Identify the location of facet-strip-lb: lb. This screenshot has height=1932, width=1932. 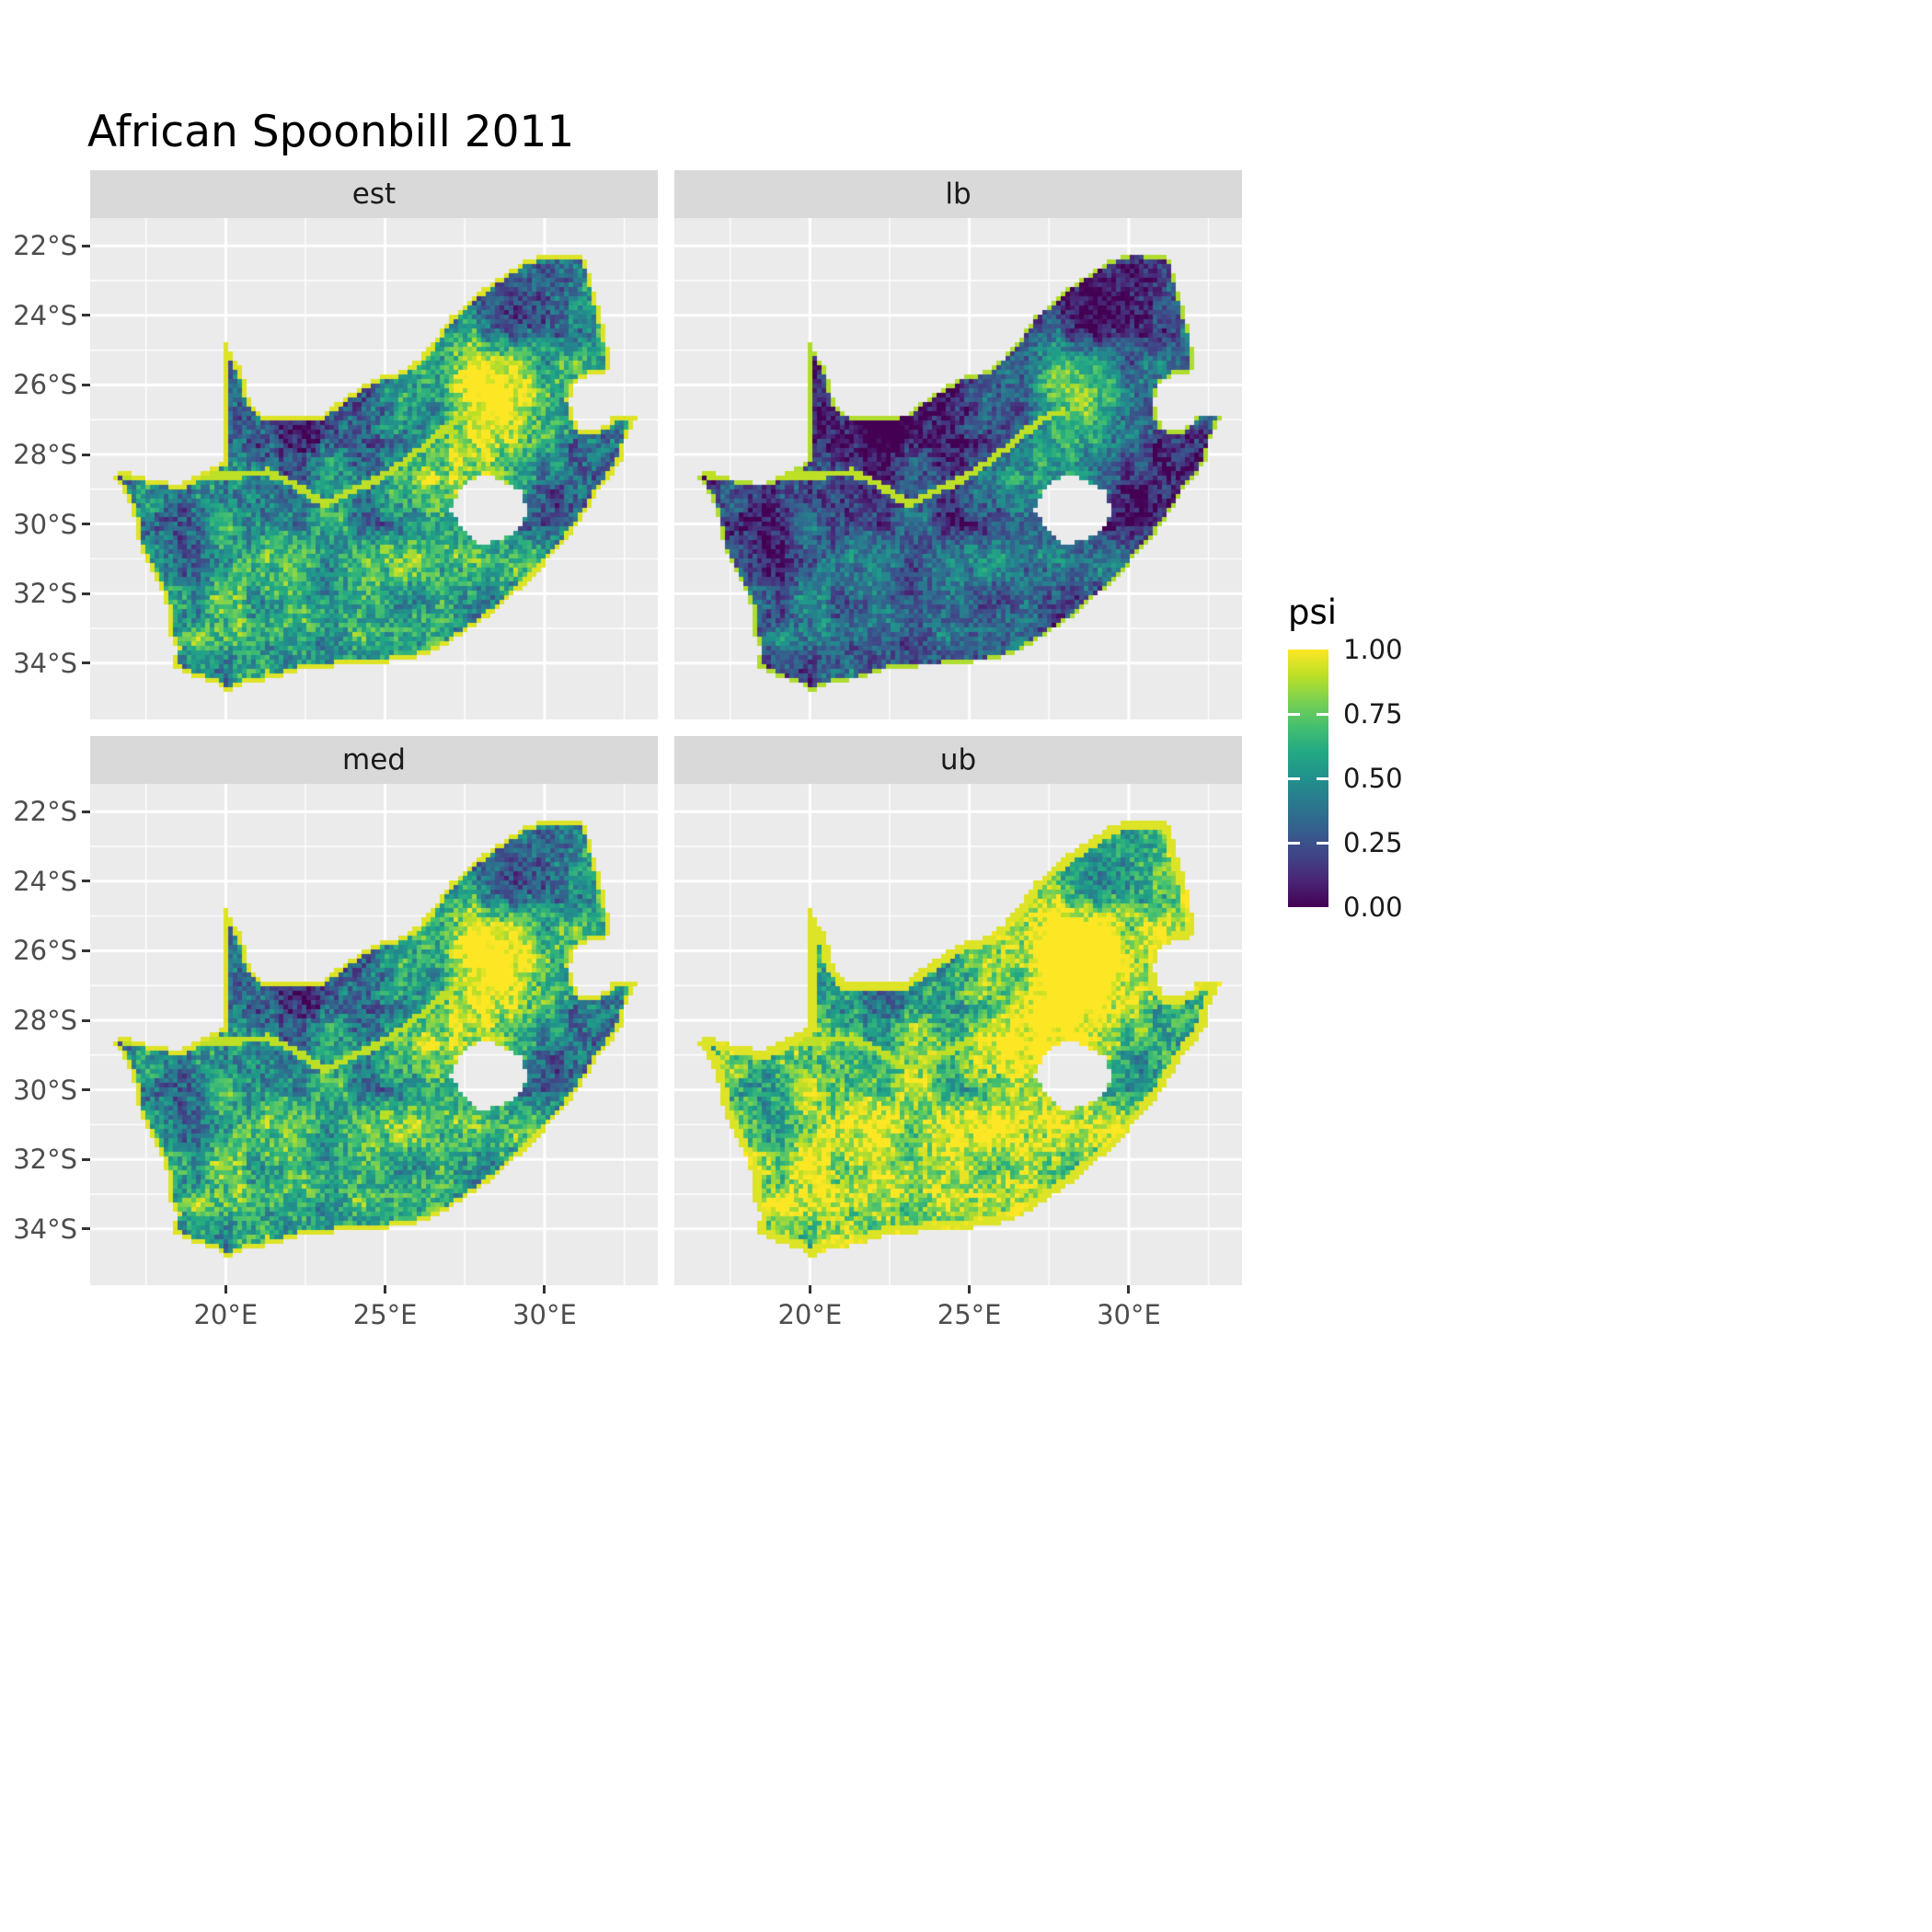
(958, 194).